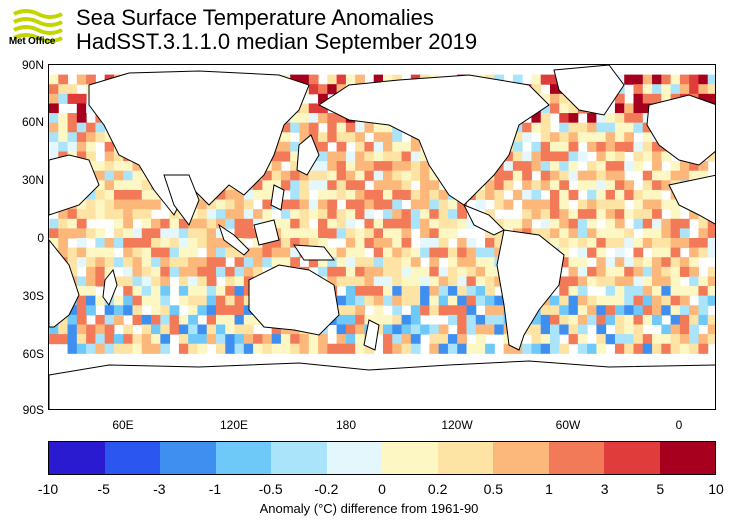 This screenshot has height=525, width=738. What do you see at coordinates (434, 140) in the screenshot?
I see `land-north-america` at bounding box center [434, 140].